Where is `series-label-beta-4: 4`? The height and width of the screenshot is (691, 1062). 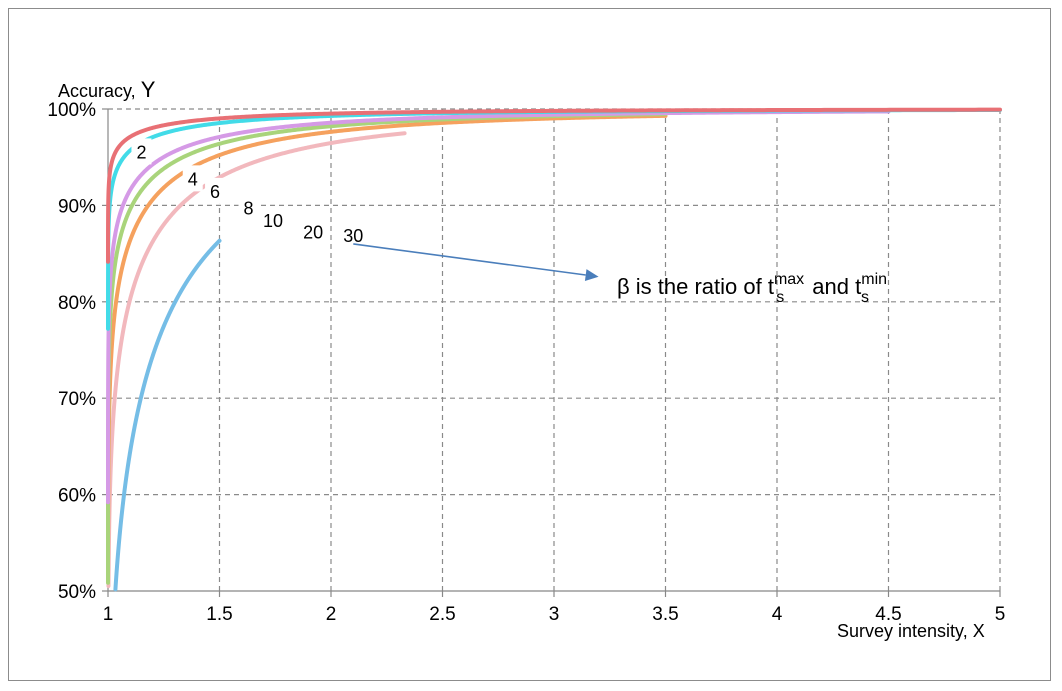
series-label-beta-4: 4 is located at coordinates (193, 179).